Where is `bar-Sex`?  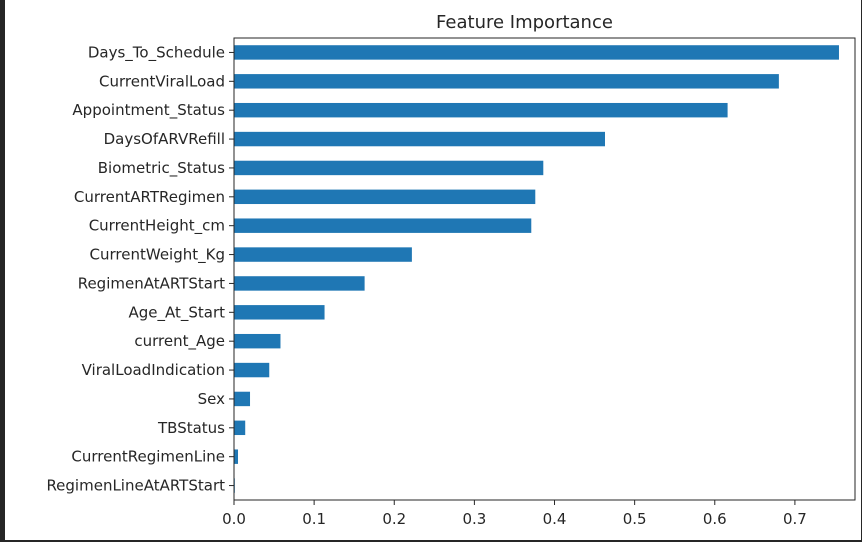 bar-Sex is located at coordinates (242, 399).